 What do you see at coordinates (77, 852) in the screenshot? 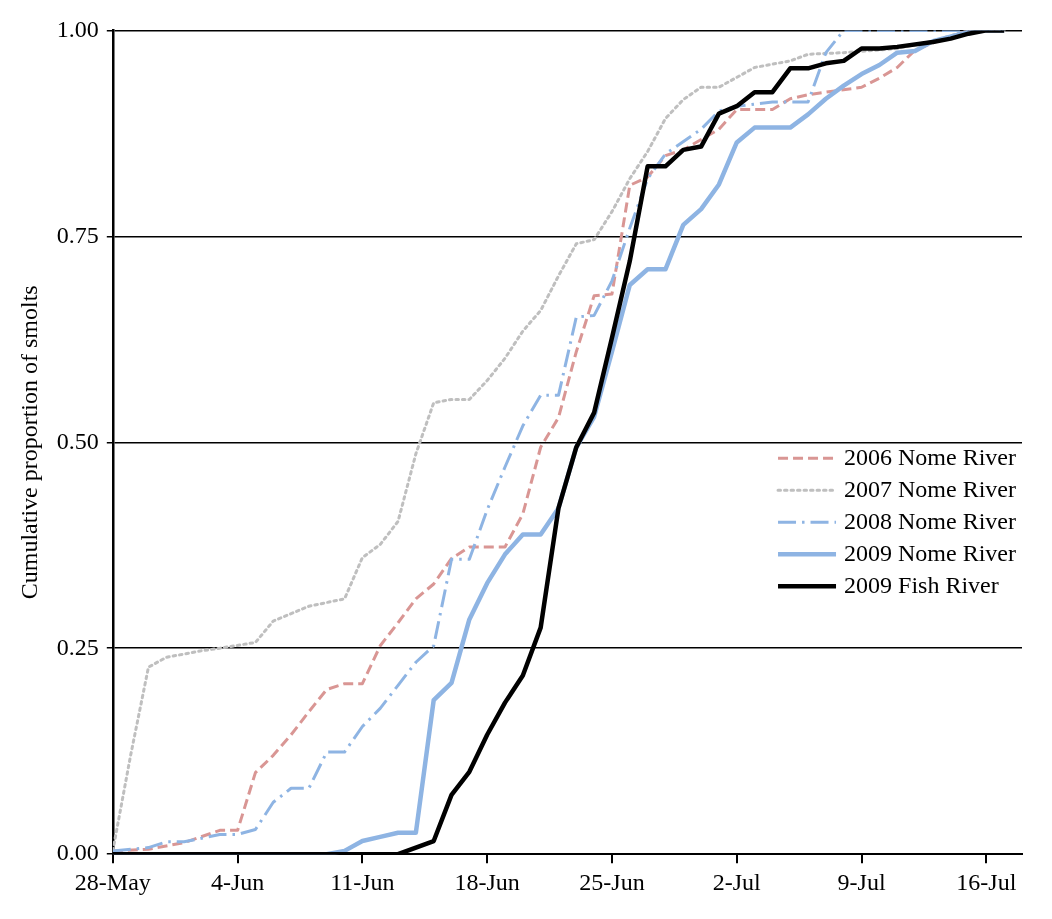
I see `y-tick-label: 0.00` at bounding box center [77, 852].